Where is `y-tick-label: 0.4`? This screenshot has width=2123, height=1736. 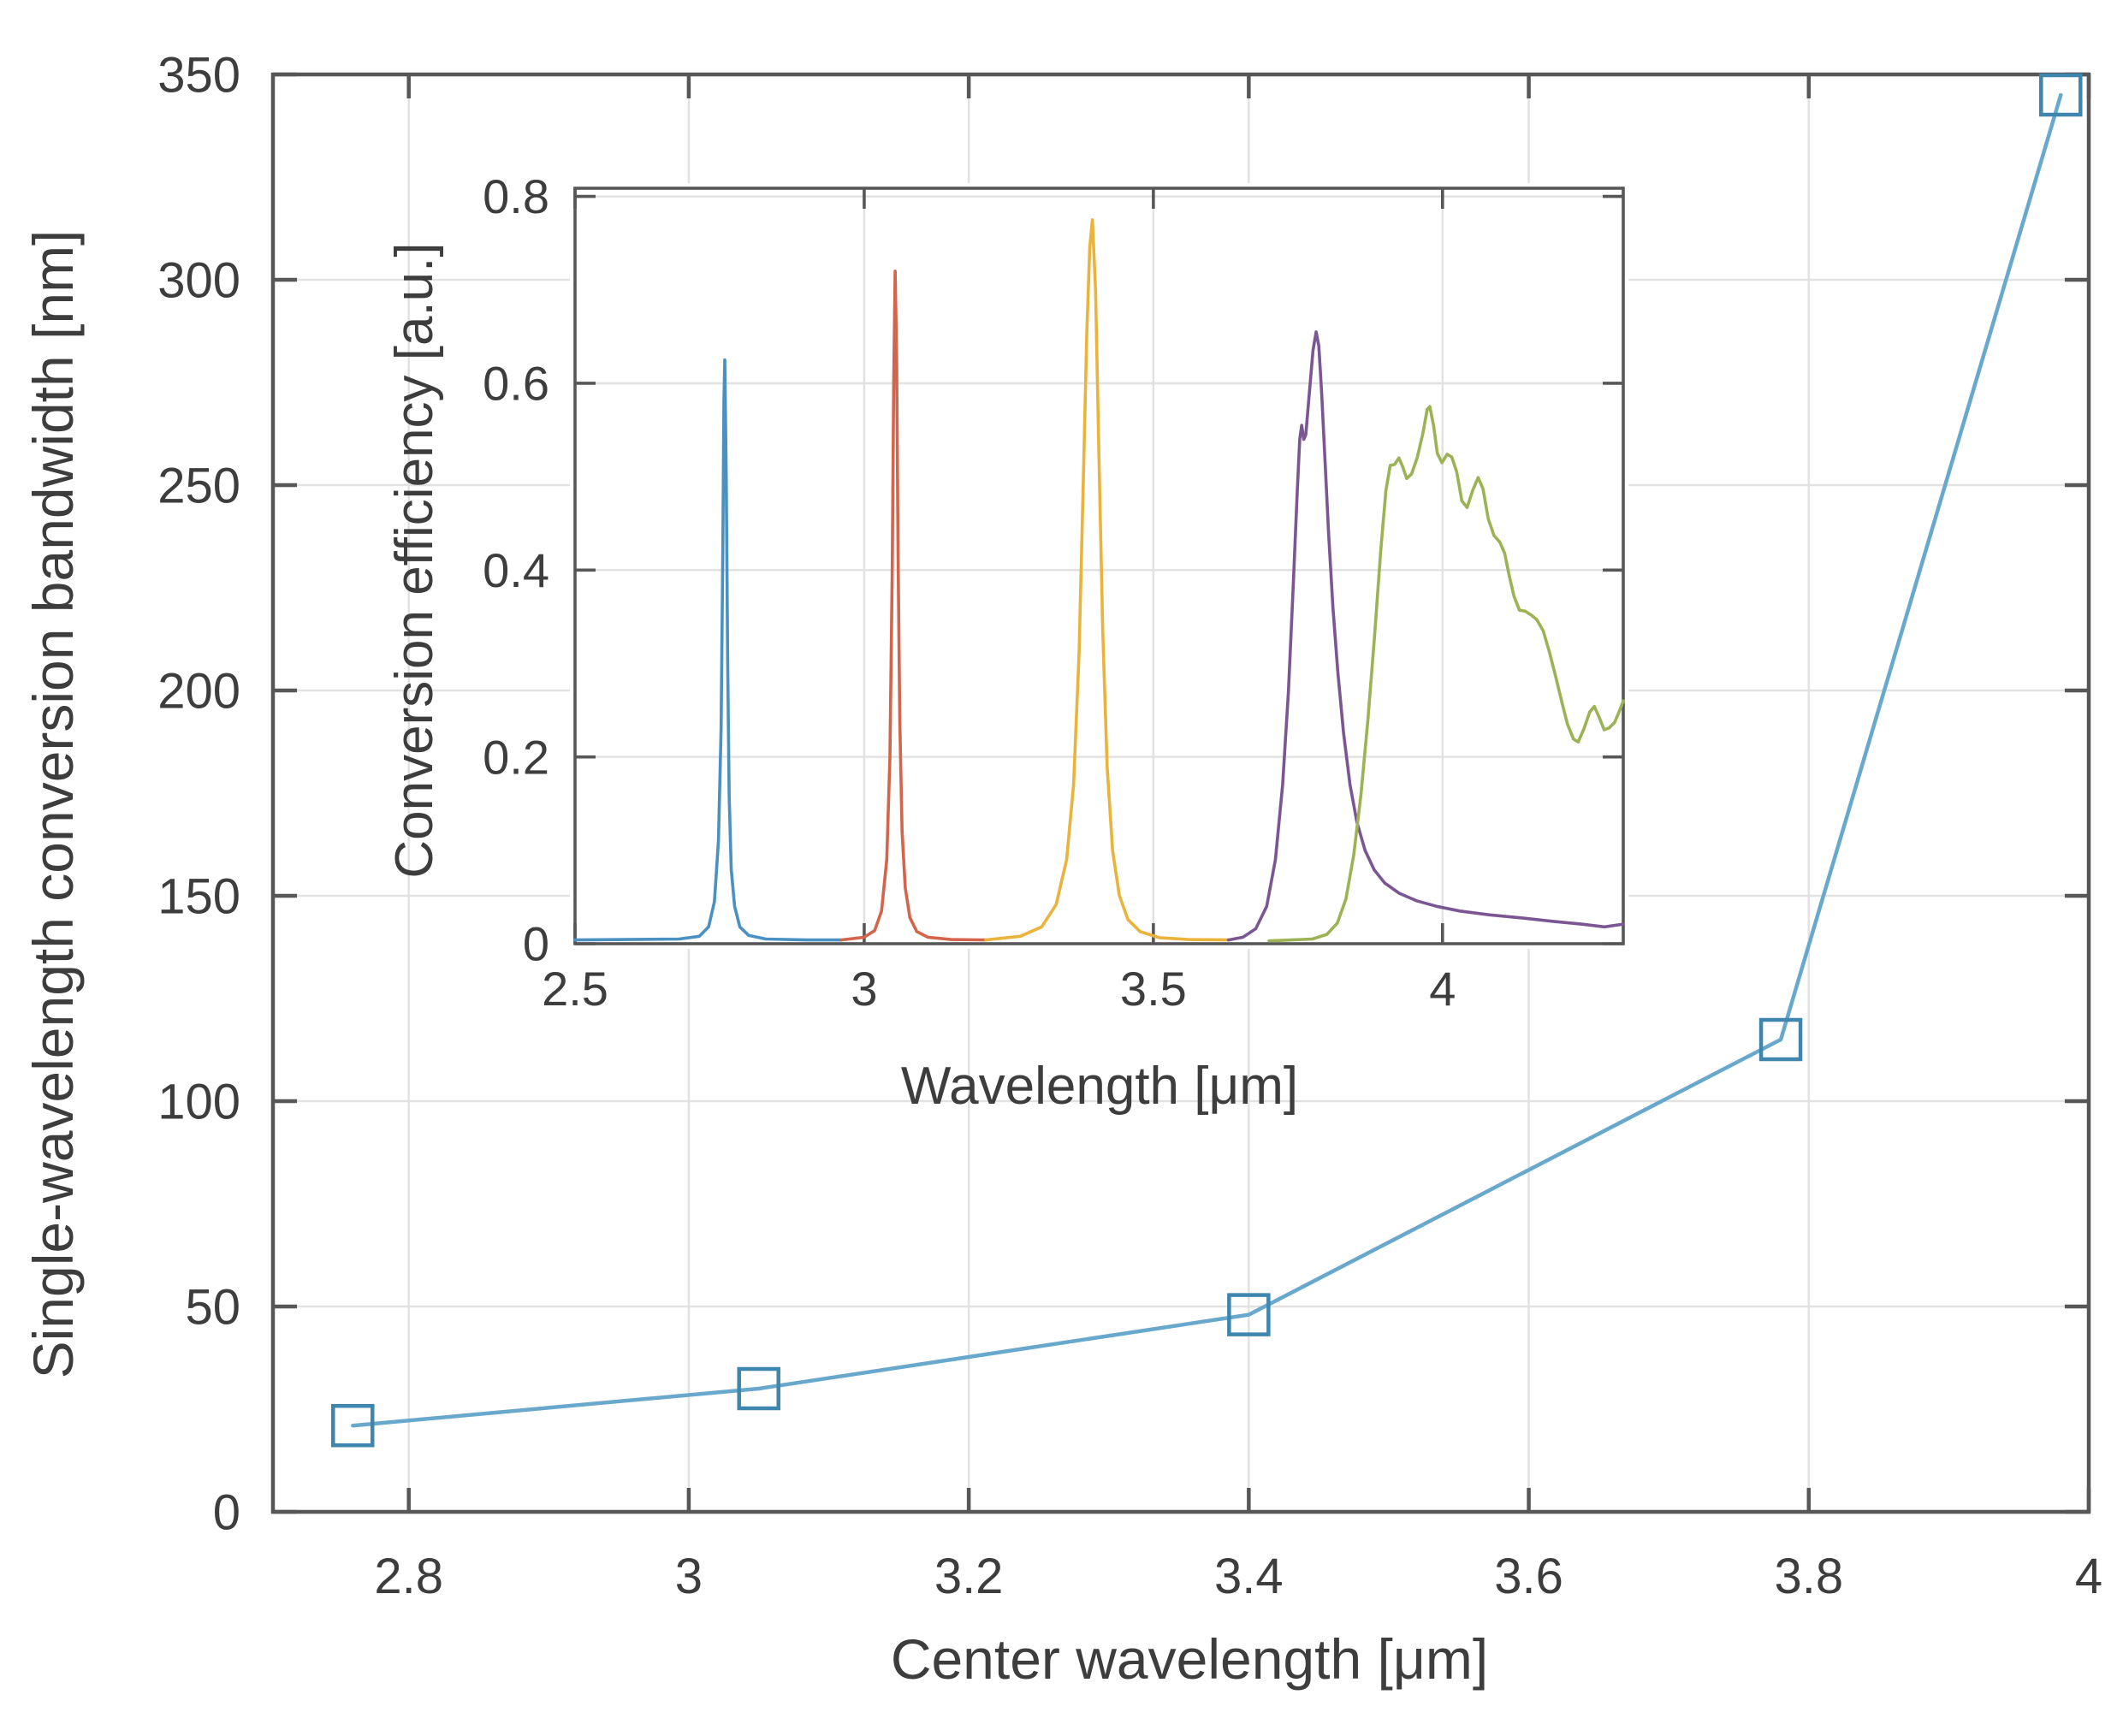 y-tick-label: 0.4 is located at coordinates (516, 570).